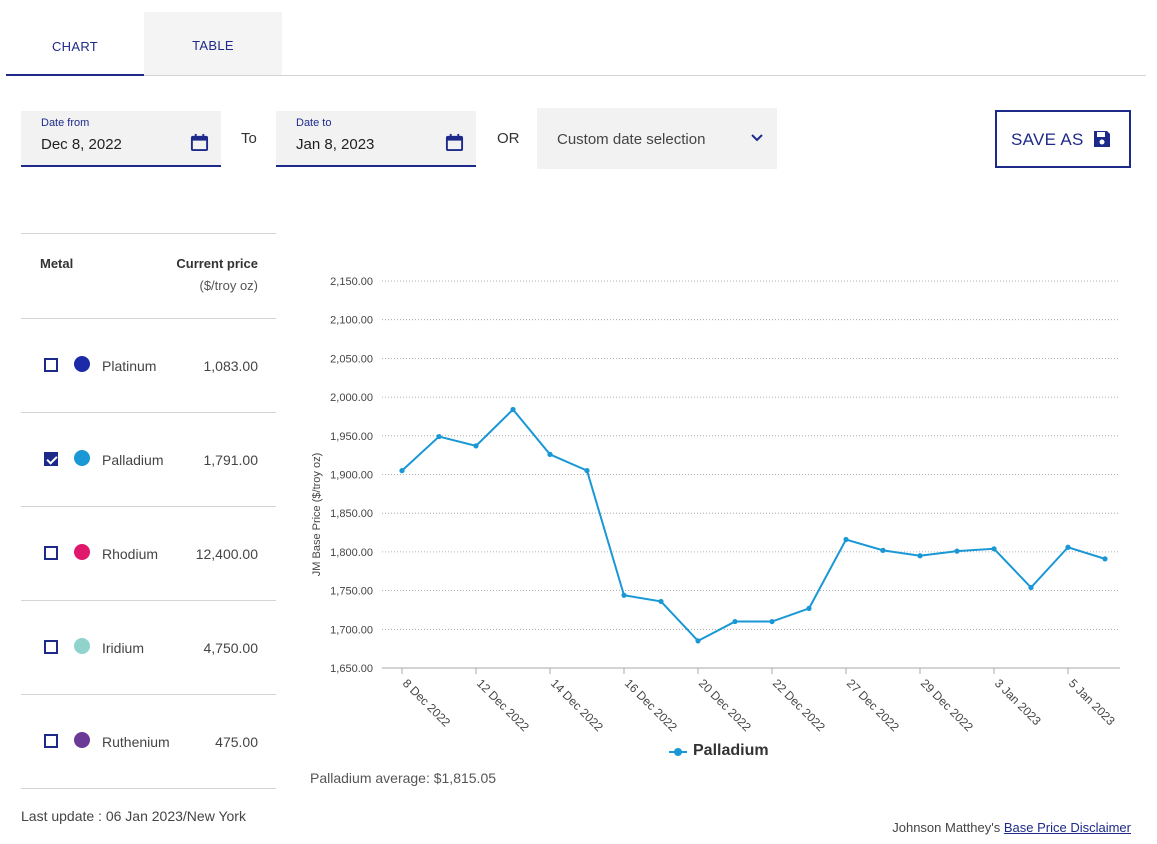 The width and height of the screenshot is (1157, 844). I want to click on metal-name: Iridium, so click(123, 648).